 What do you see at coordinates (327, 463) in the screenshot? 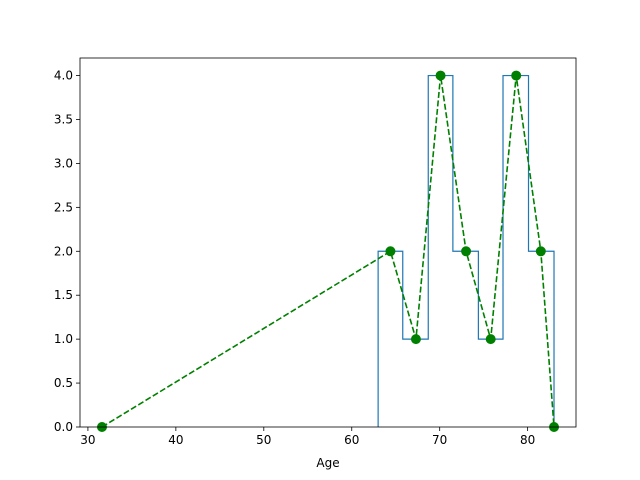
I see `x-axis-label: Age` at bounding box center [327, 463].